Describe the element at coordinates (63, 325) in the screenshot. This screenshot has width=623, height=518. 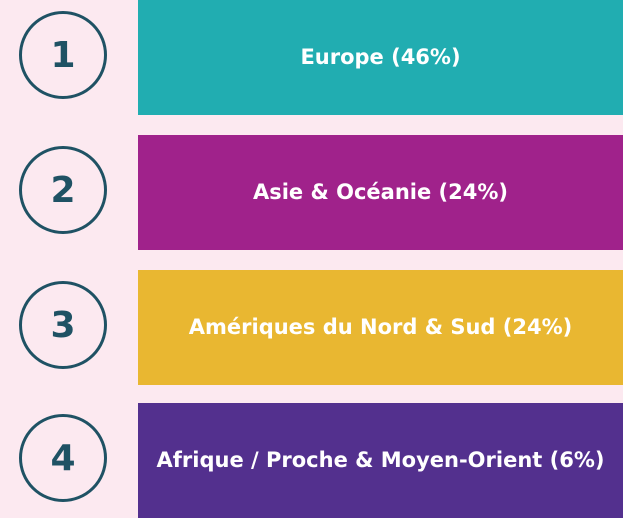
I see `rank-circle: 3` at that location.